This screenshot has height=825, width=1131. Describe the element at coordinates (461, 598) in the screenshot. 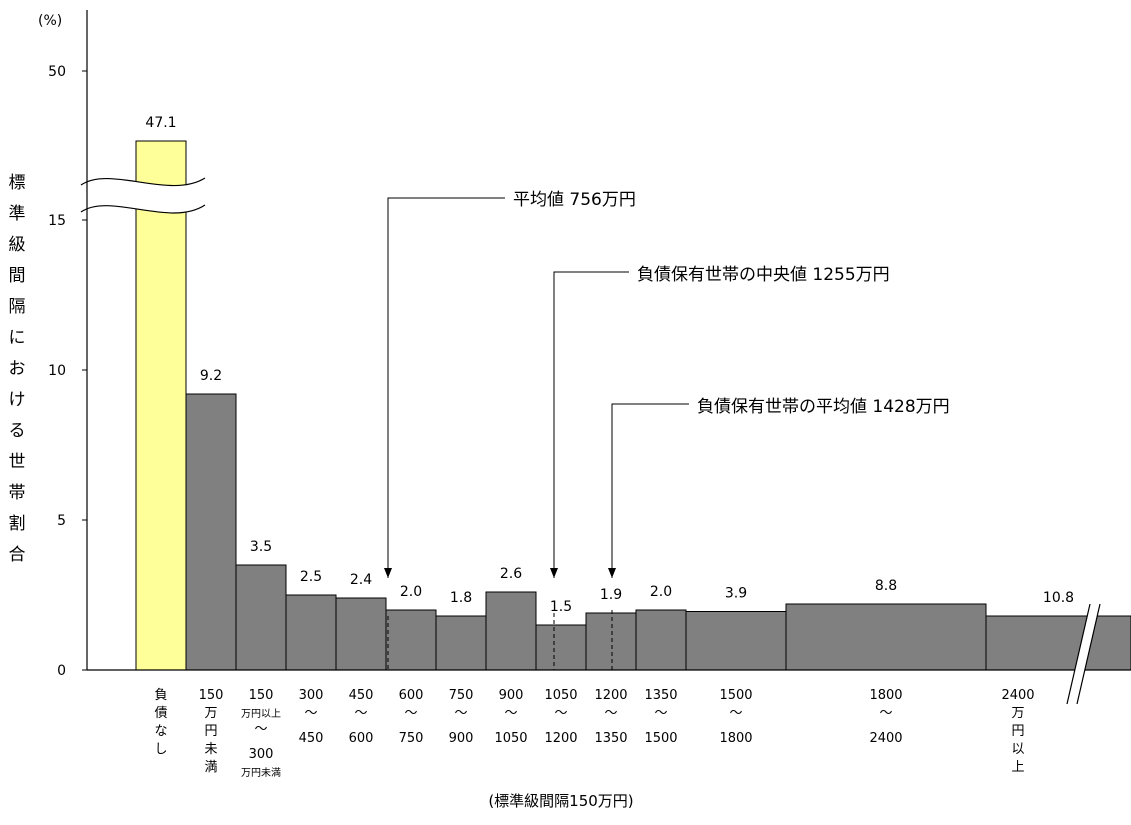

I see `value-label-6: 1.8` at that location.